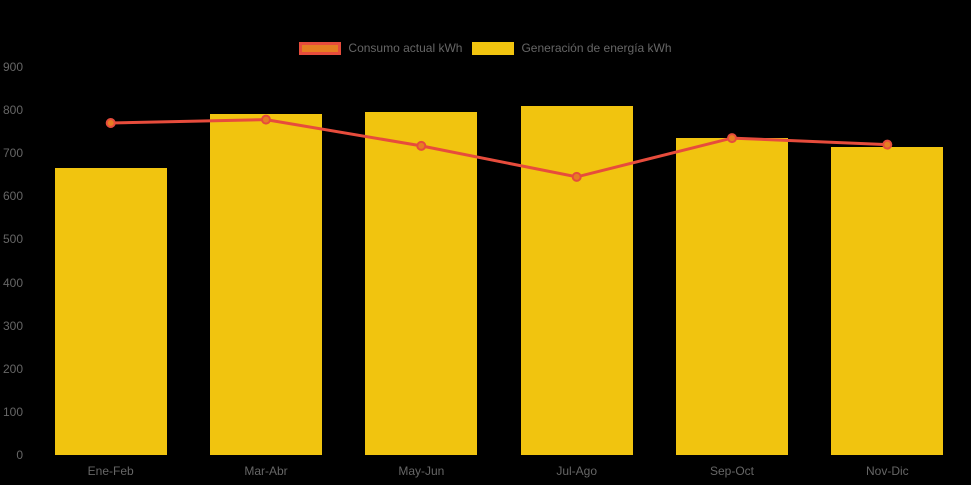  What do you see at coordinates (12, 368) in the screenshot?
I see `y-tick-label: 200` at bounding box center [12, 368].